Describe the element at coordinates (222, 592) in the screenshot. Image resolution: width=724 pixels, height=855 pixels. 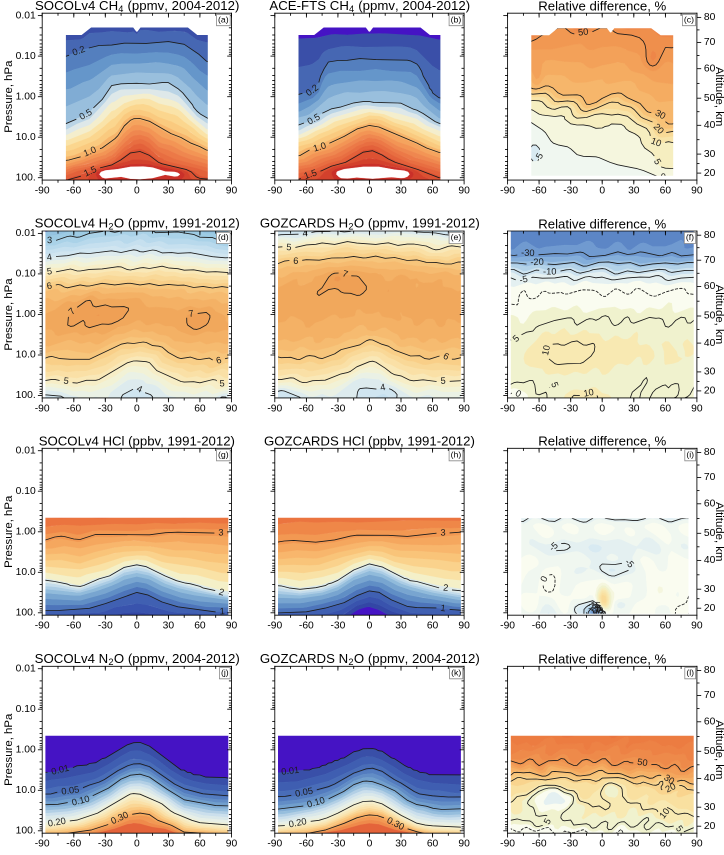
I see `svg-text: 2` at that location.